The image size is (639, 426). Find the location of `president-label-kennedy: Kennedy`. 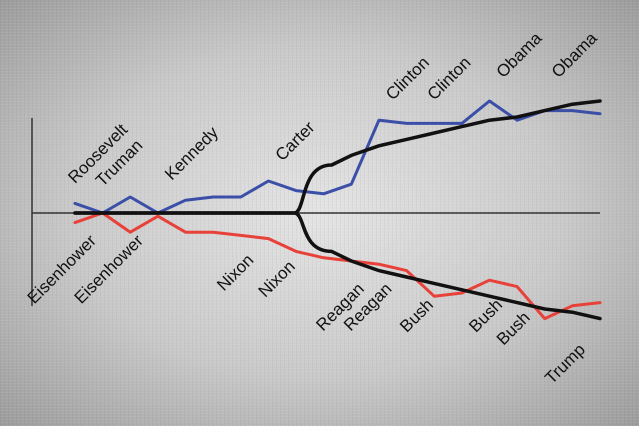

president-label-kennedy: Kennedy is located at coordinates (191, 153).